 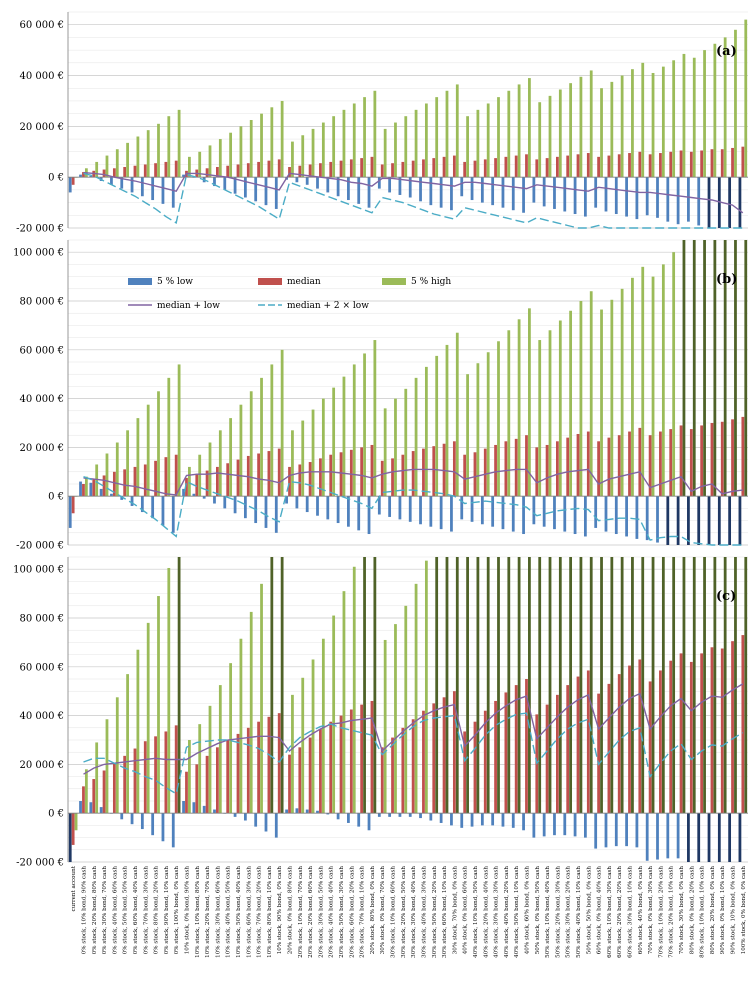 I want to click on x-tick-label: 30% stock, 20% bond, 50% cash, so click(x=404, y=912).